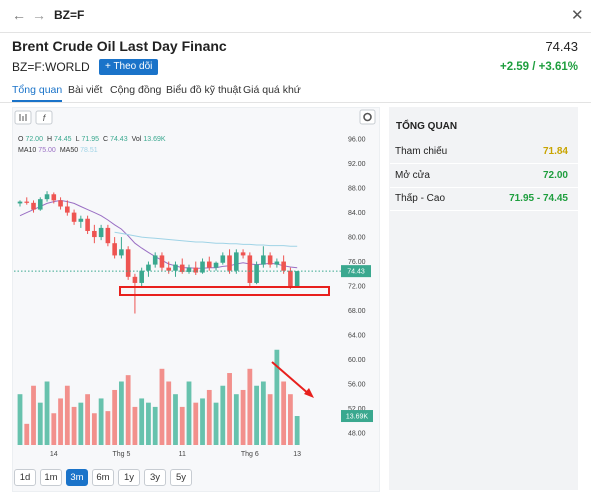  What do you see at coordinates (357, 311) in the screenshot?
I see `y-tick-label: 68.00` at bounding box center [357, 311].